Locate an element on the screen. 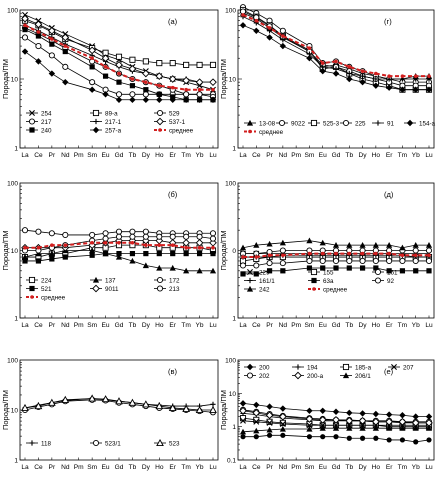 Image resolution: width=437 pixels, height=500 pixels. x-tick-label: Tm is located at coordinates (186, 467).